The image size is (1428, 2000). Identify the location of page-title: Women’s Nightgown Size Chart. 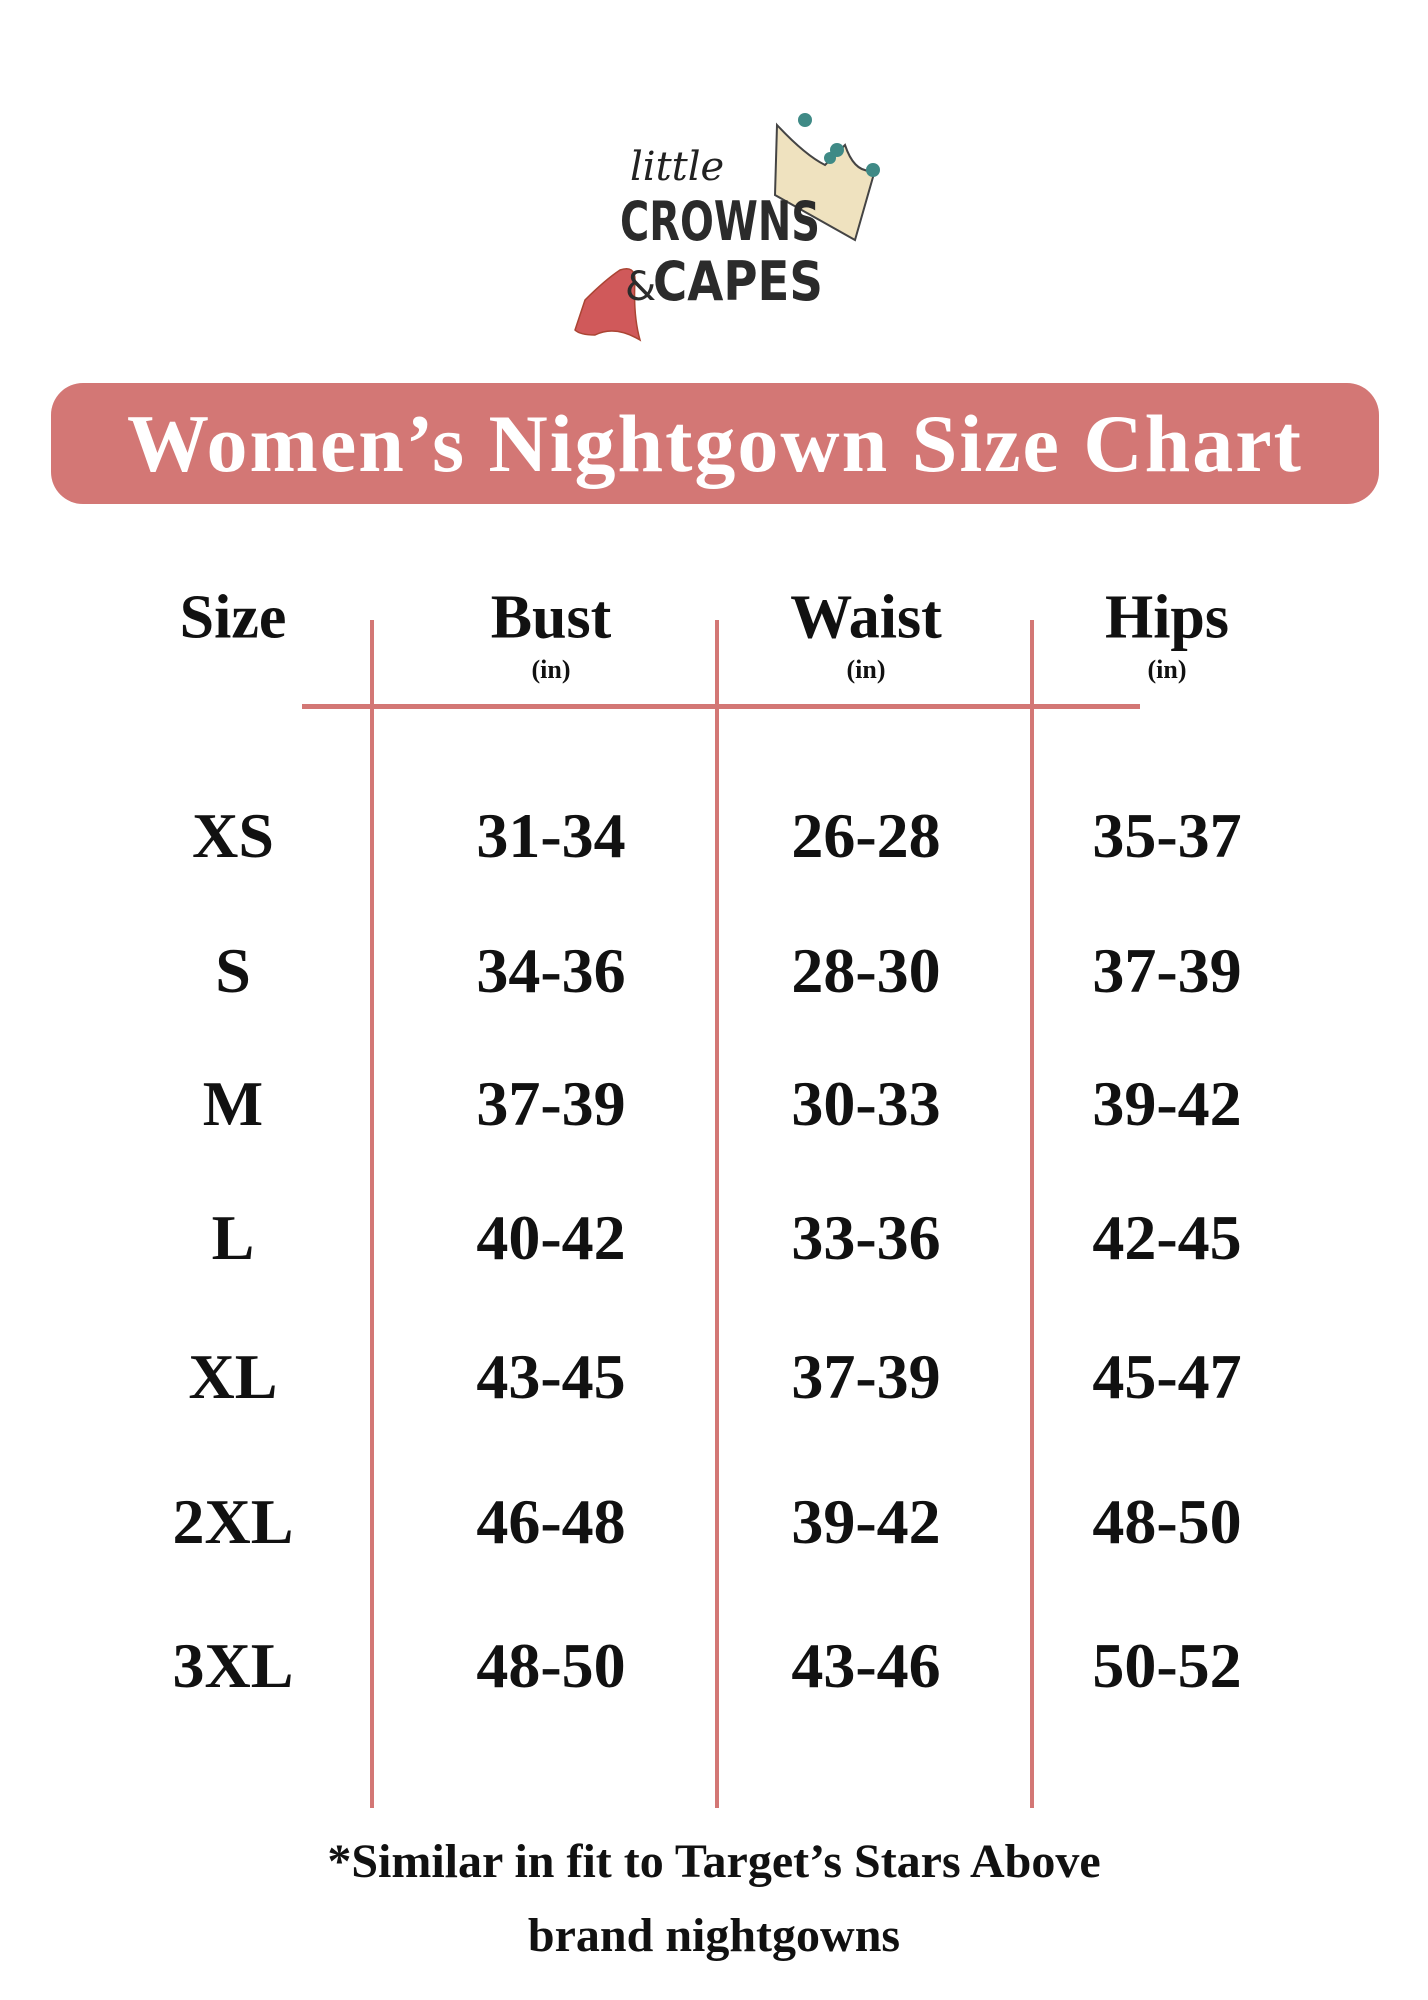
(715, 443).